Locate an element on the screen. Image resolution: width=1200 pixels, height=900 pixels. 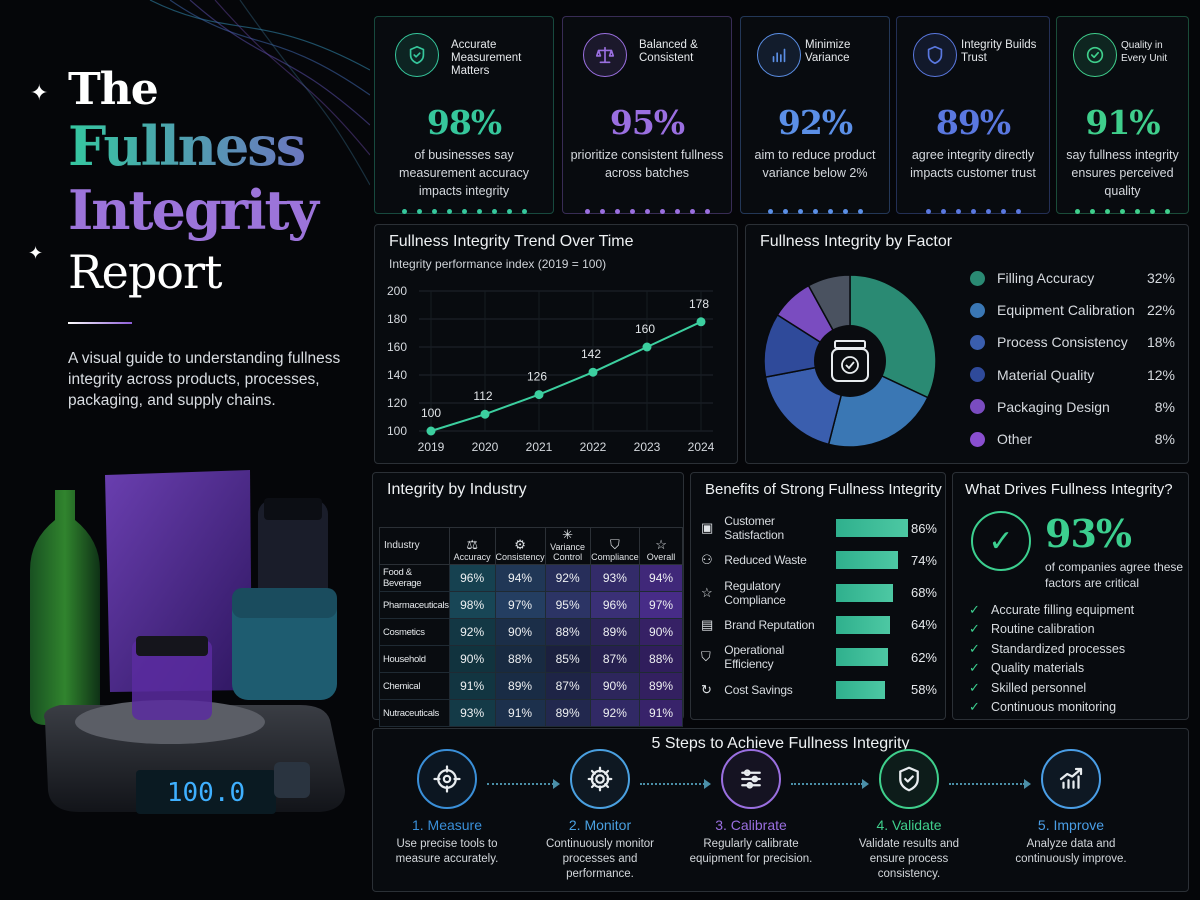
benefit-label: Cost Savings is located at coordinates (758, 689).